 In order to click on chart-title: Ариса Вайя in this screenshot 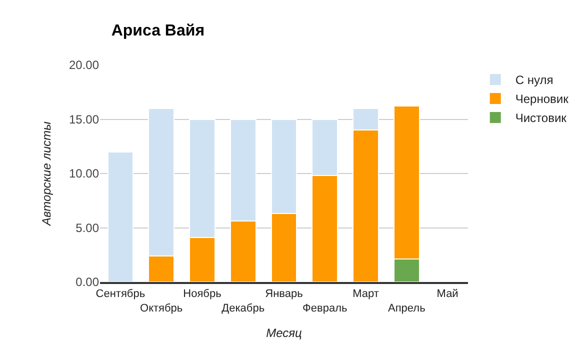, I will do `click(158, 31)`.